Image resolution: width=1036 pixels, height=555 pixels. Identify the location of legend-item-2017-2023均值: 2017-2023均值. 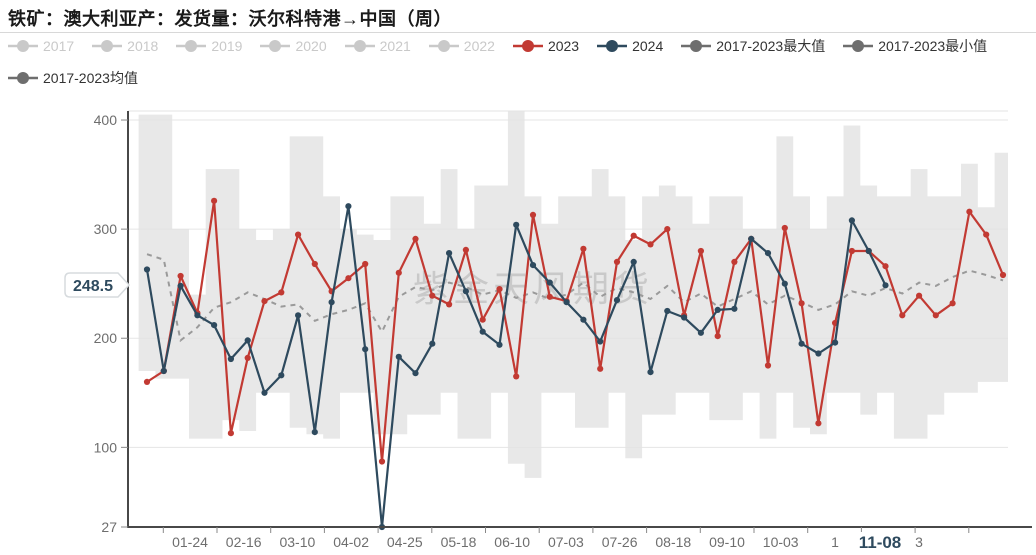
(73, 78).